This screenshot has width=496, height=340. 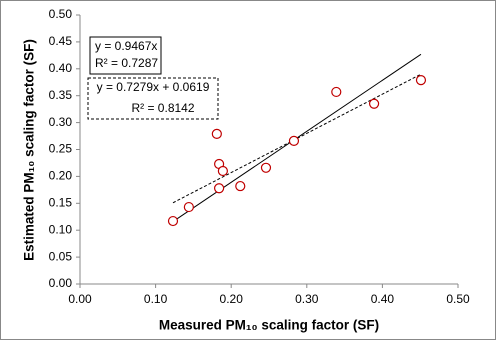 I want to click on x-tick-label: 0.50, so click(x=458, y=299).